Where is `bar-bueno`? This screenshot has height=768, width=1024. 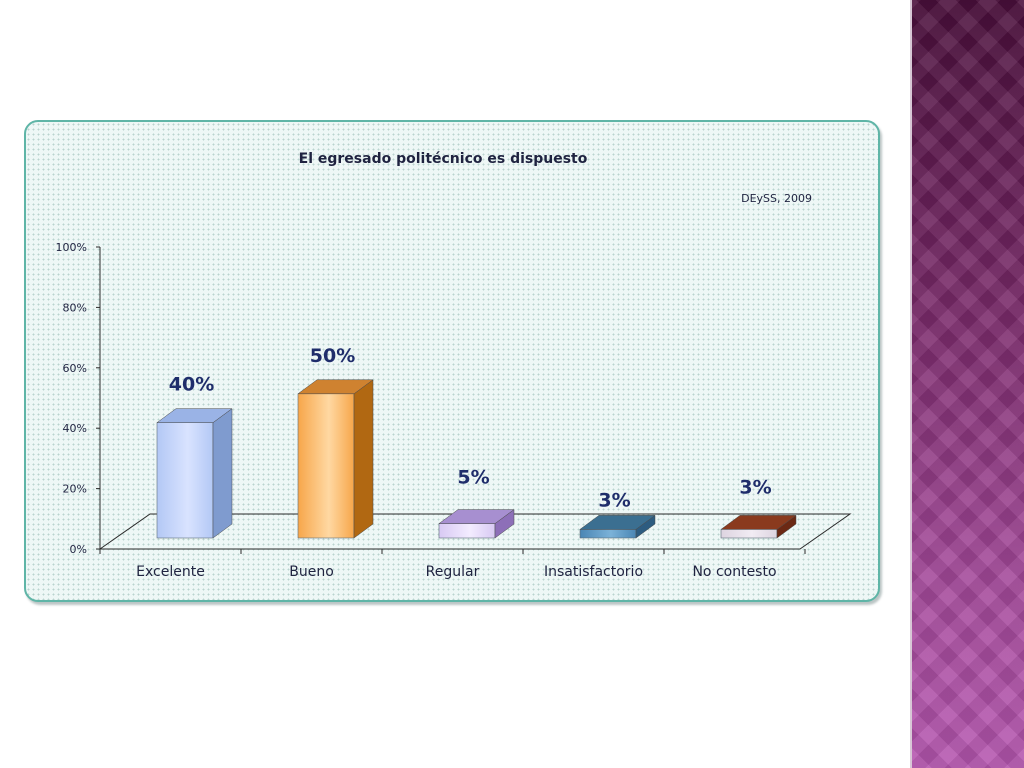 bar-bueno is located at coordinates (335, 459).